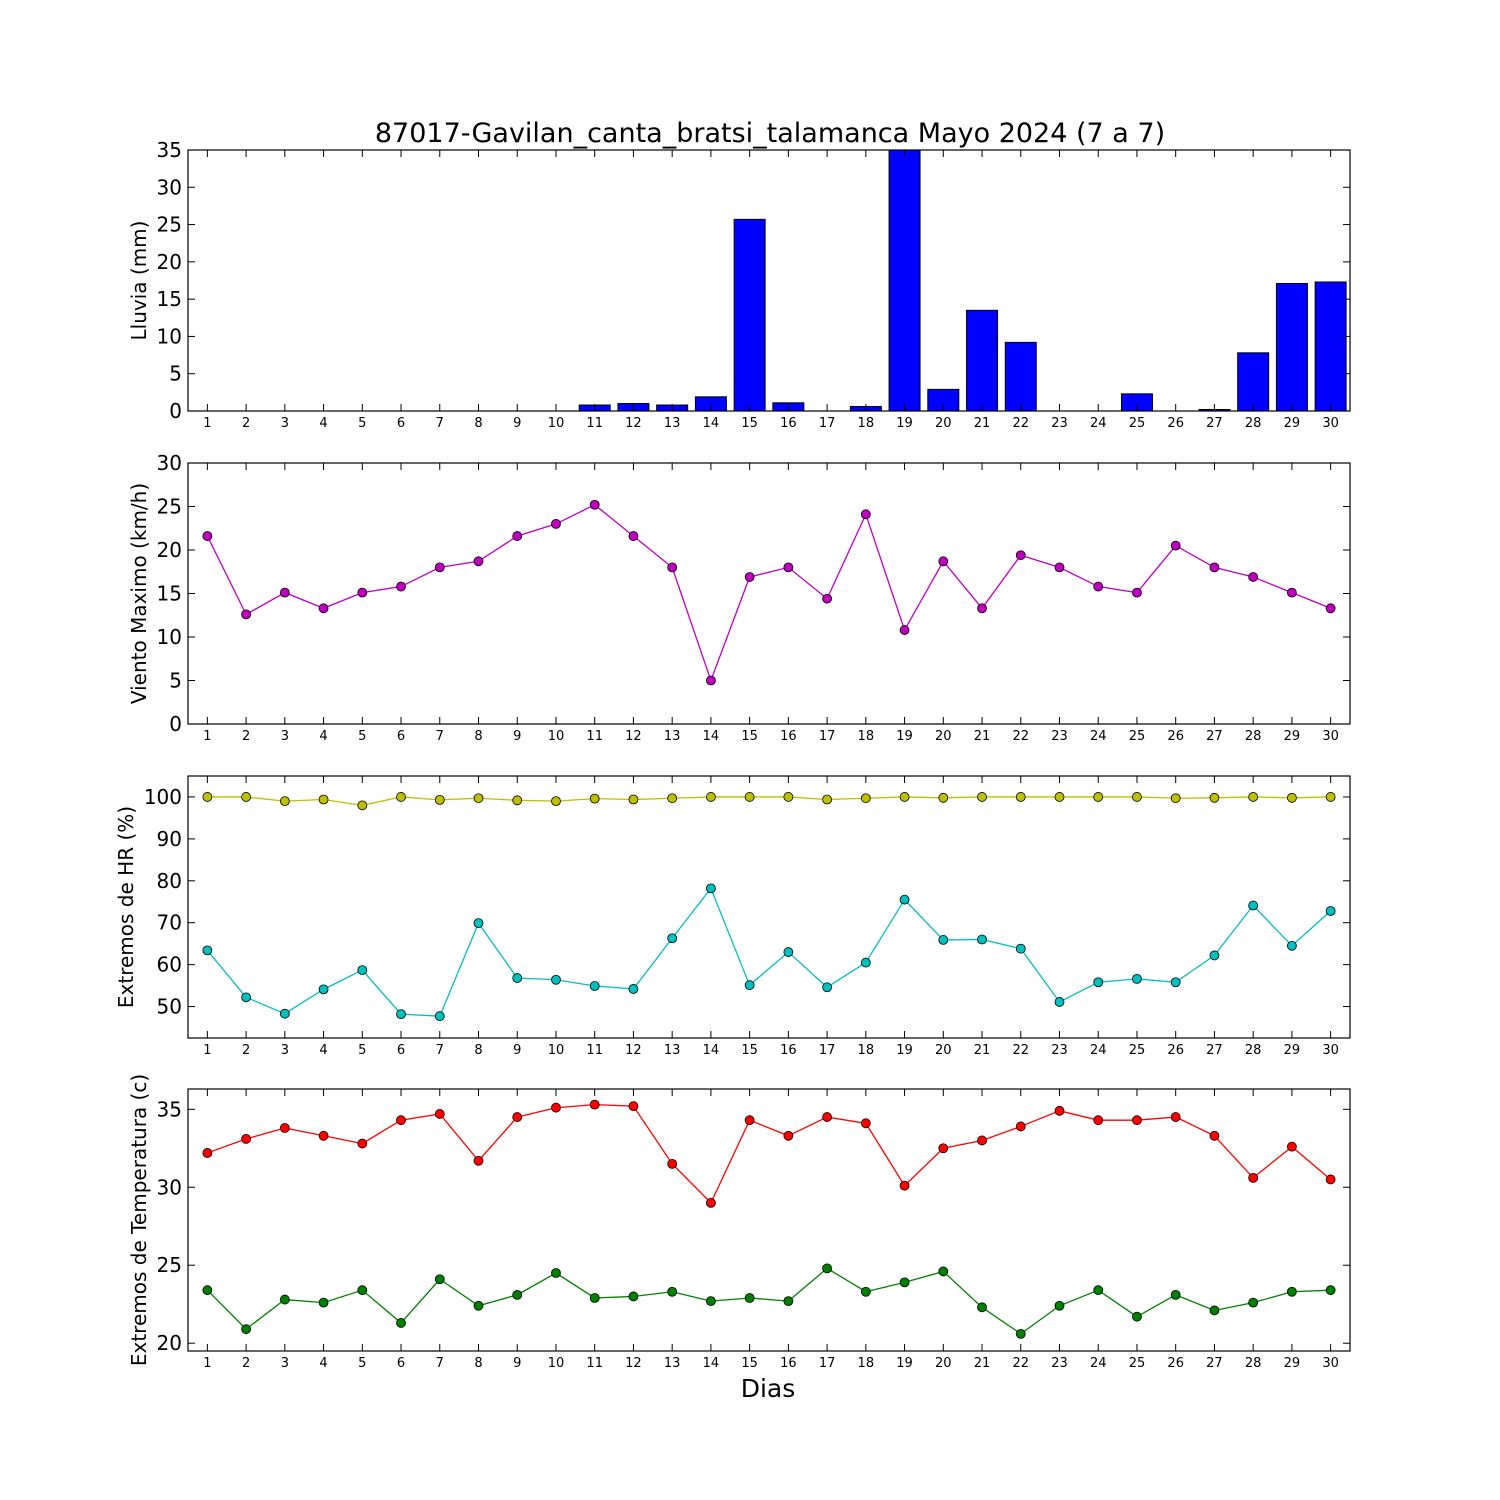 The image size is (1500, 1500). I want to click on rain-xtick-label: 1, so click(207, 423).